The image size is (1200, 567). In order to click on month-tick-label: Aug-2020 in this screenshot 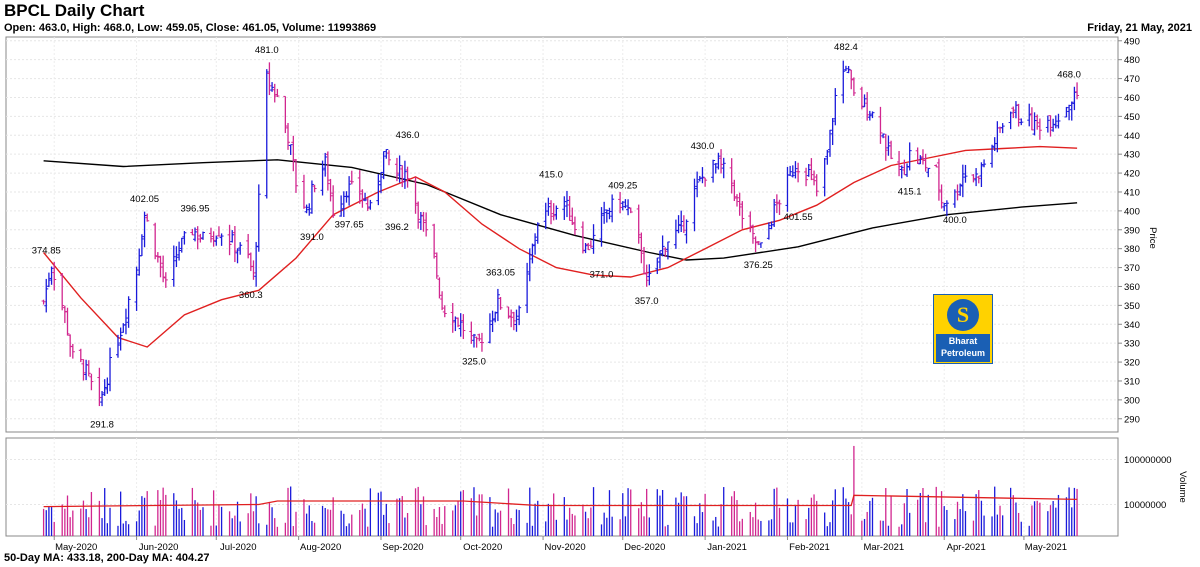, I will do `click(320, 547)`.